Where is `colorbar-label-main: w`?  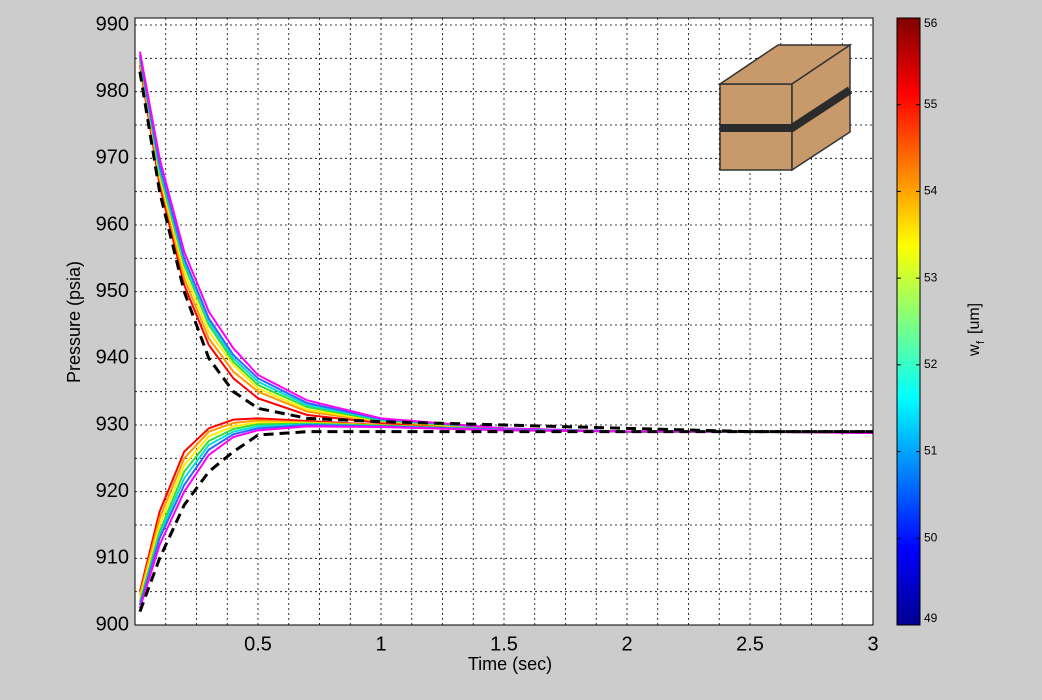
colorbar-label-main: w is located at coordinates (974, 350).